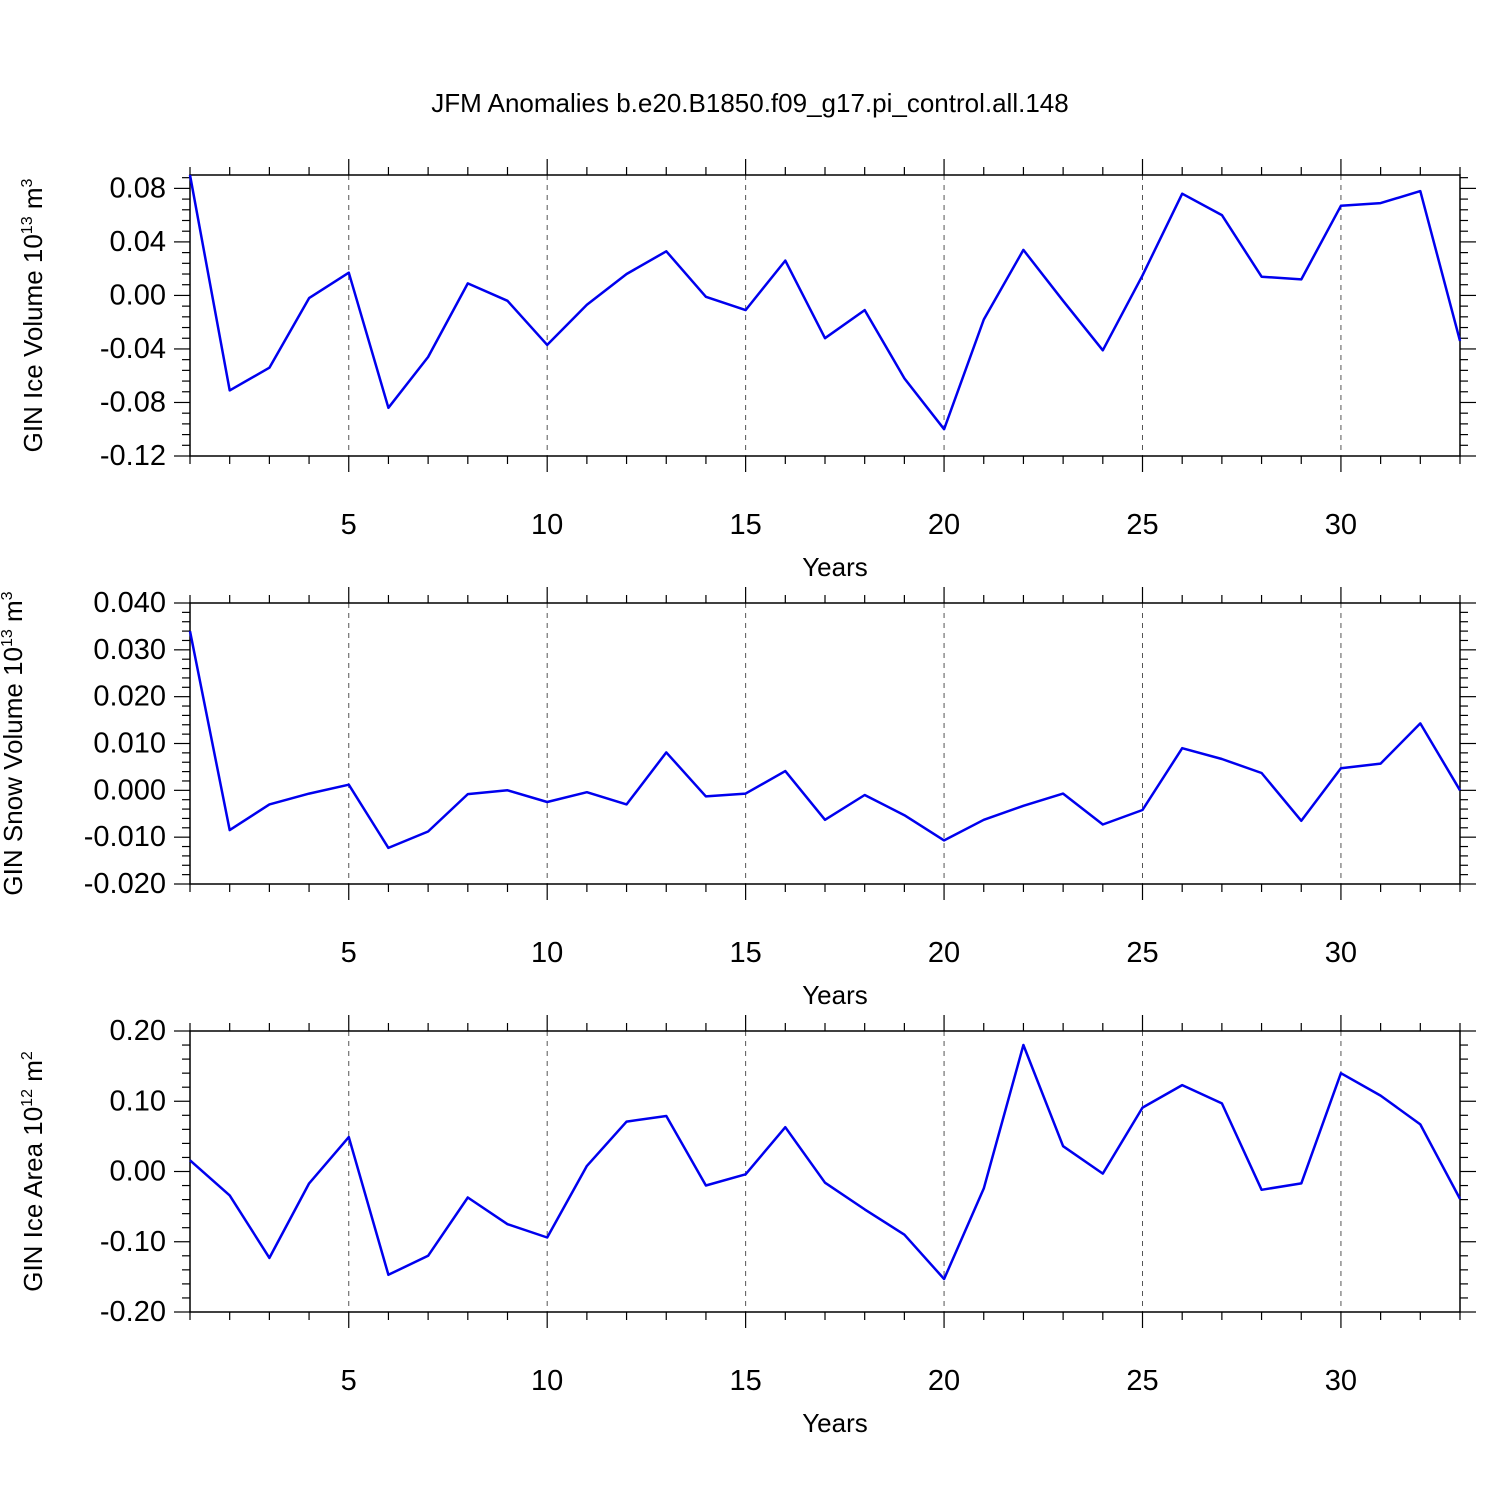 This screenshot has width=1500, height=1500. What do you see at coordinates (129, 697) in the screenshot?
I see `y-tick-label: 0.020` at bounding box center [129, 697].